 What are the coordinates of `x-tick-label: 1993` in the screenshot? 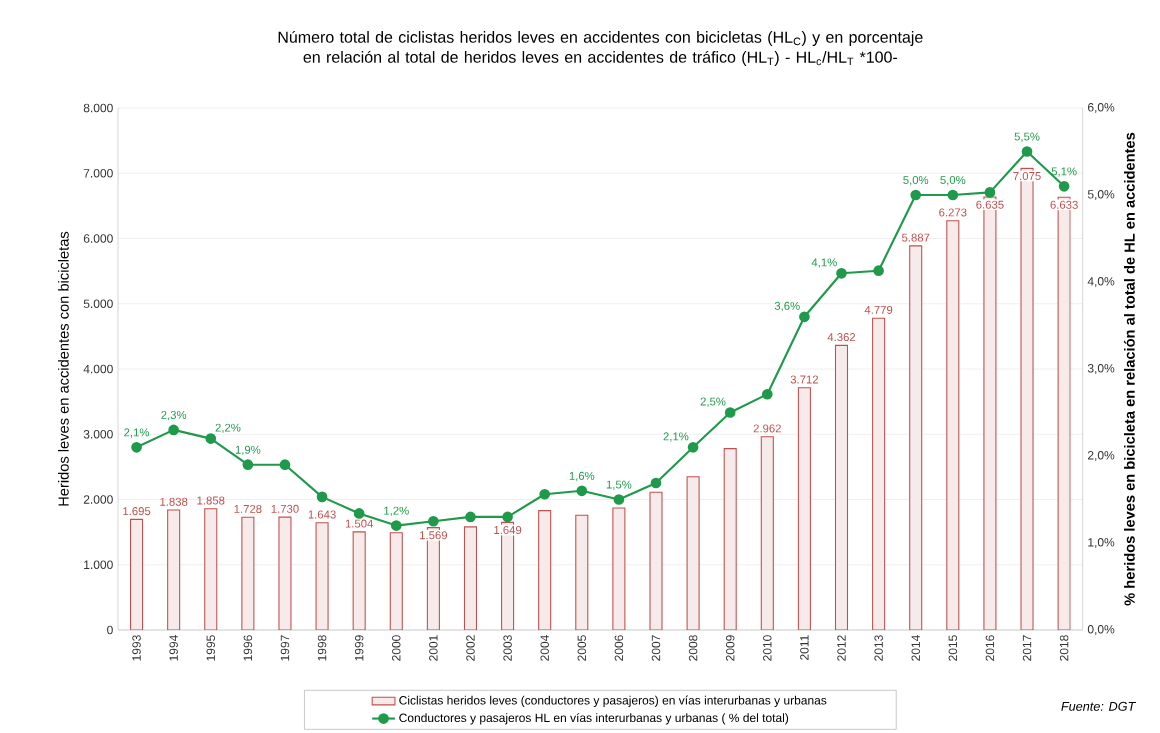 It's located at (136, 648).